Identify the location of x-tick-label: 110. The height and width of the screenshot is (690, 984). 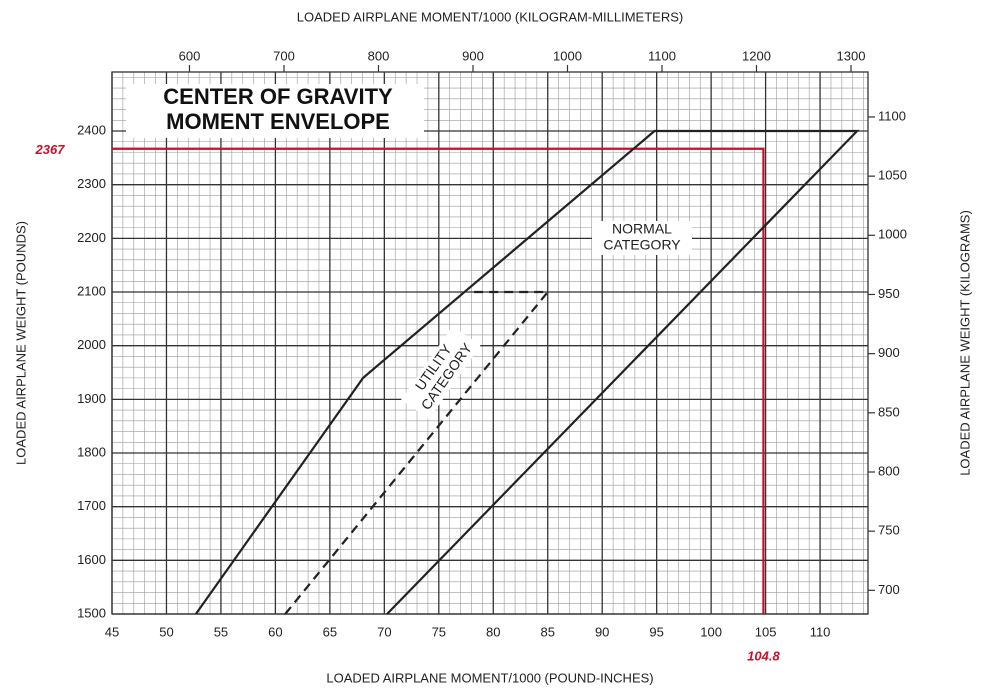
(820, 631).